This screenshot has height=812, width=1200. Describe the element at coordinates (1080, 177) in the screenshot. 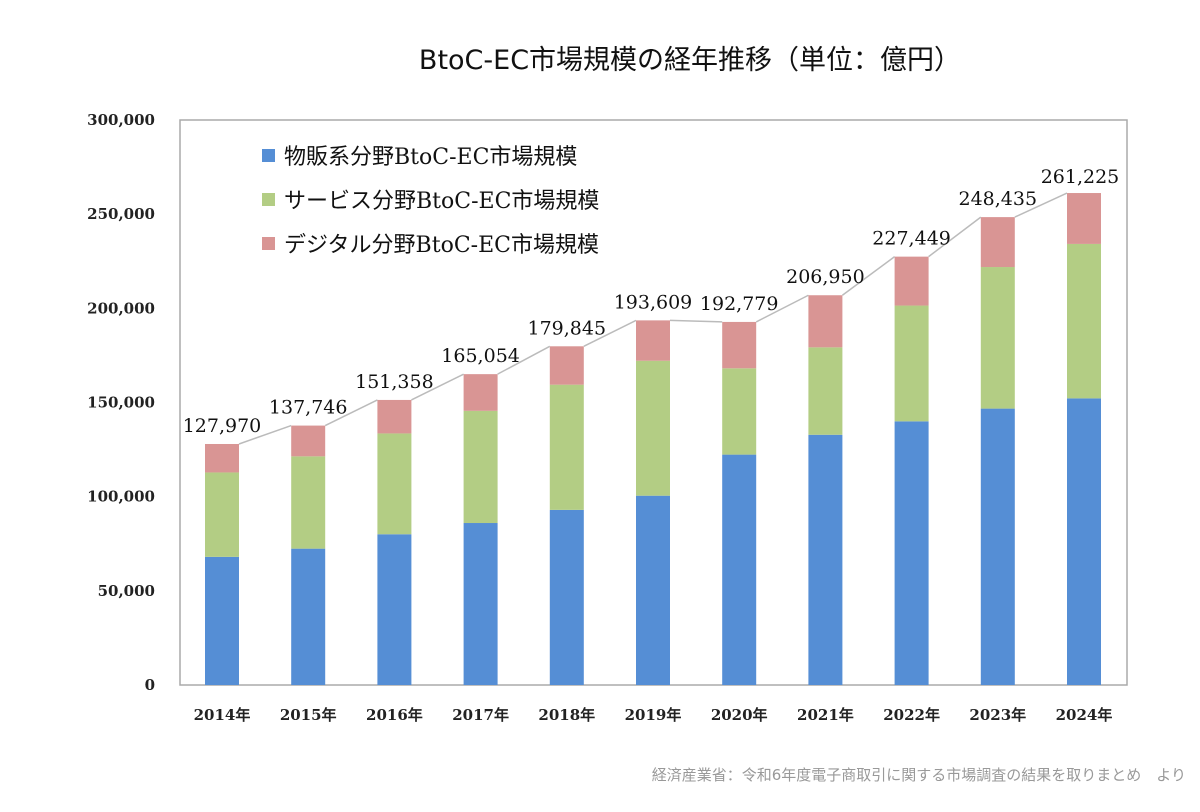

I see `total-label: 261,225` at that location.